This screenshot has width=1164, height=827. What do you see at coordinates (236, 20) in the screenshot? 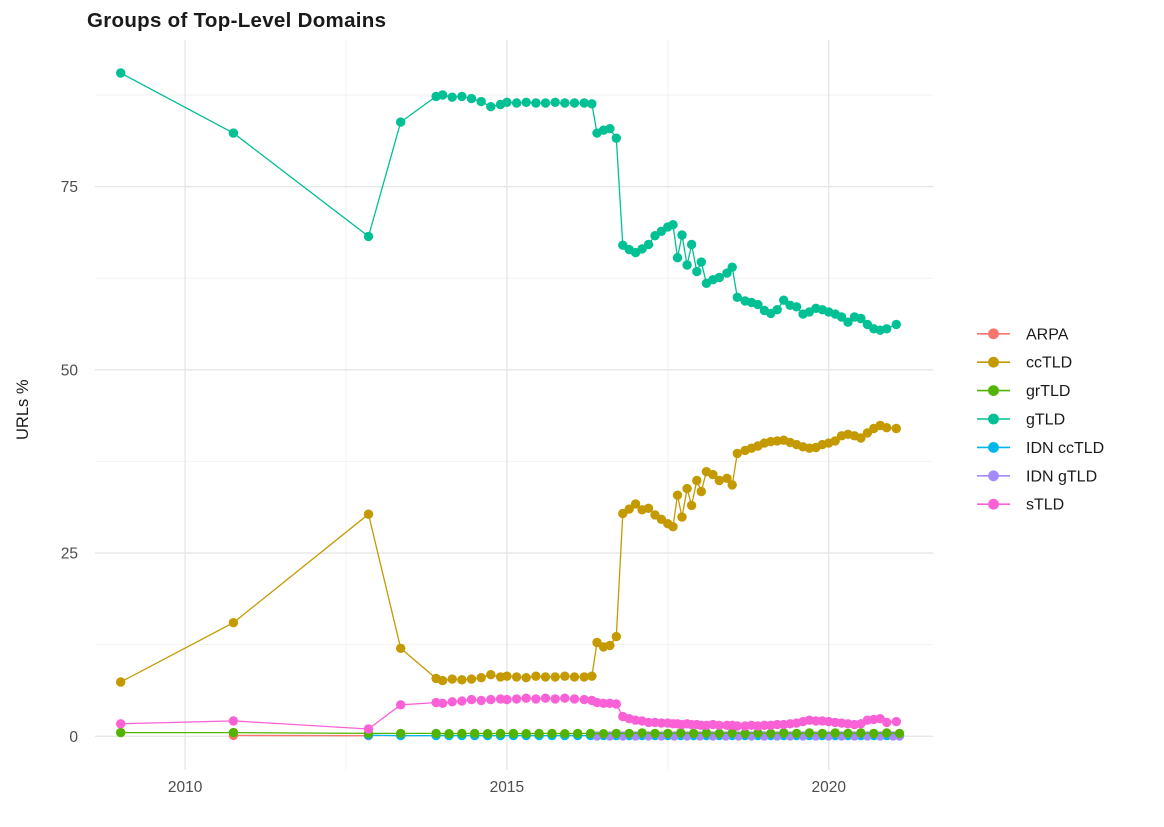
I see `chart-title: Groups of Top-Level Domains` at bounding box center [236, 20].